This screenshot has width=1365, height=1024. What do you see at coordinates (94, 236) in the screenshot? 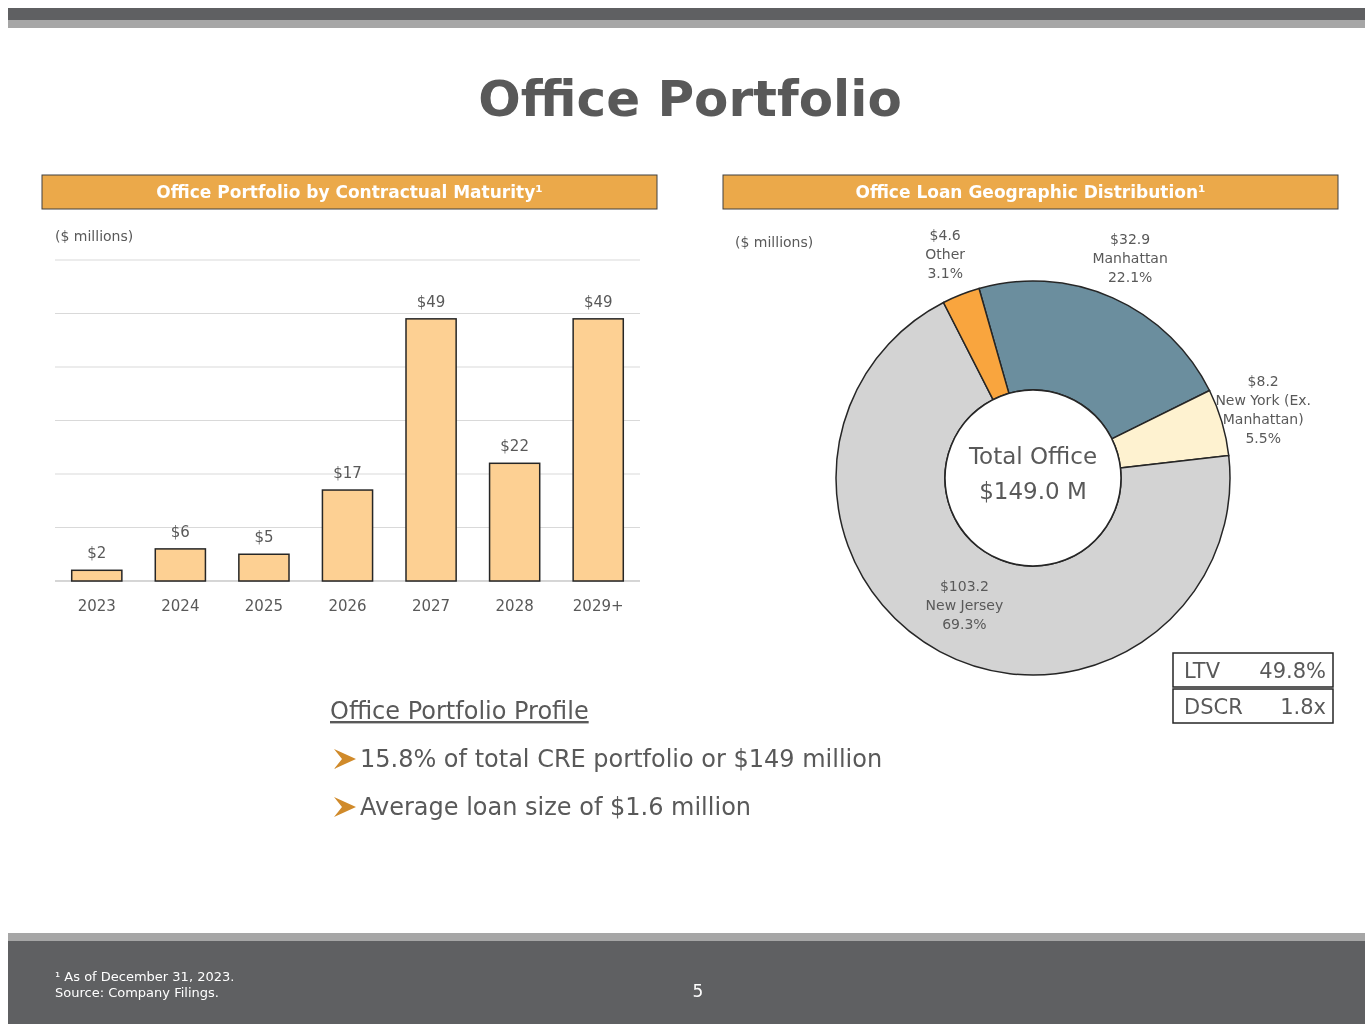
I see `y-axis-title: ($ millions)` at bounding box center [94, 236].